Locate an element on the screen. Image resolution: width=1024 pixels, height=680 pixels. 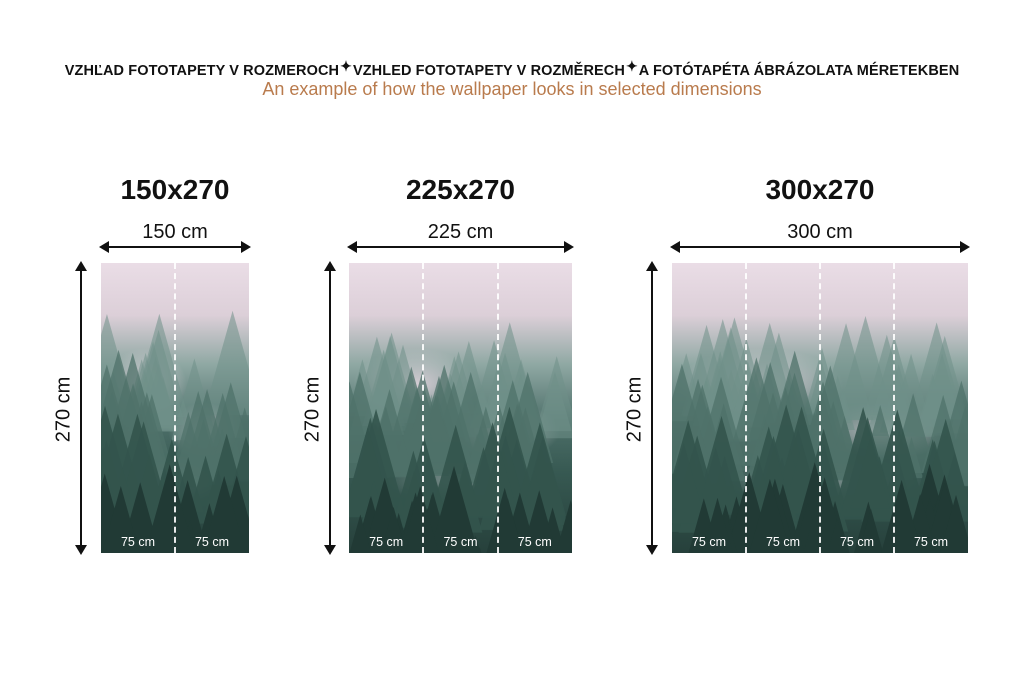
wallpaper-preview: 75 cm 75 cm 75 cm 75 cm is located at coordinates (820, 408).